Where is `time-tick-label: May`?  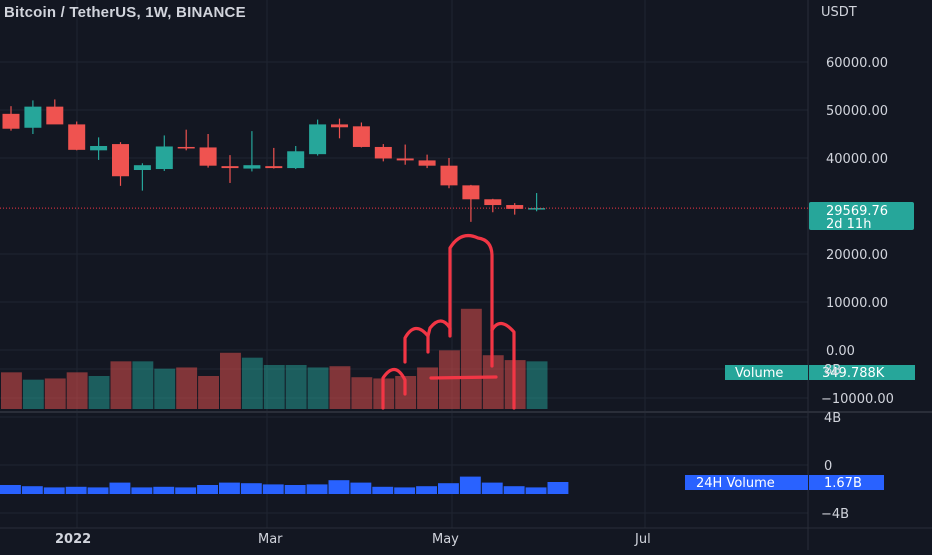
time-tick-label: May is located at coordinates (445, 539).